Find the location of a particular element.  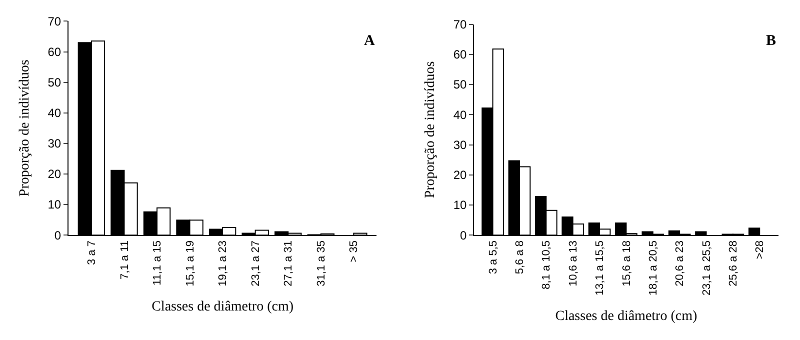

annotation: A is located at coordinates (369, 41).